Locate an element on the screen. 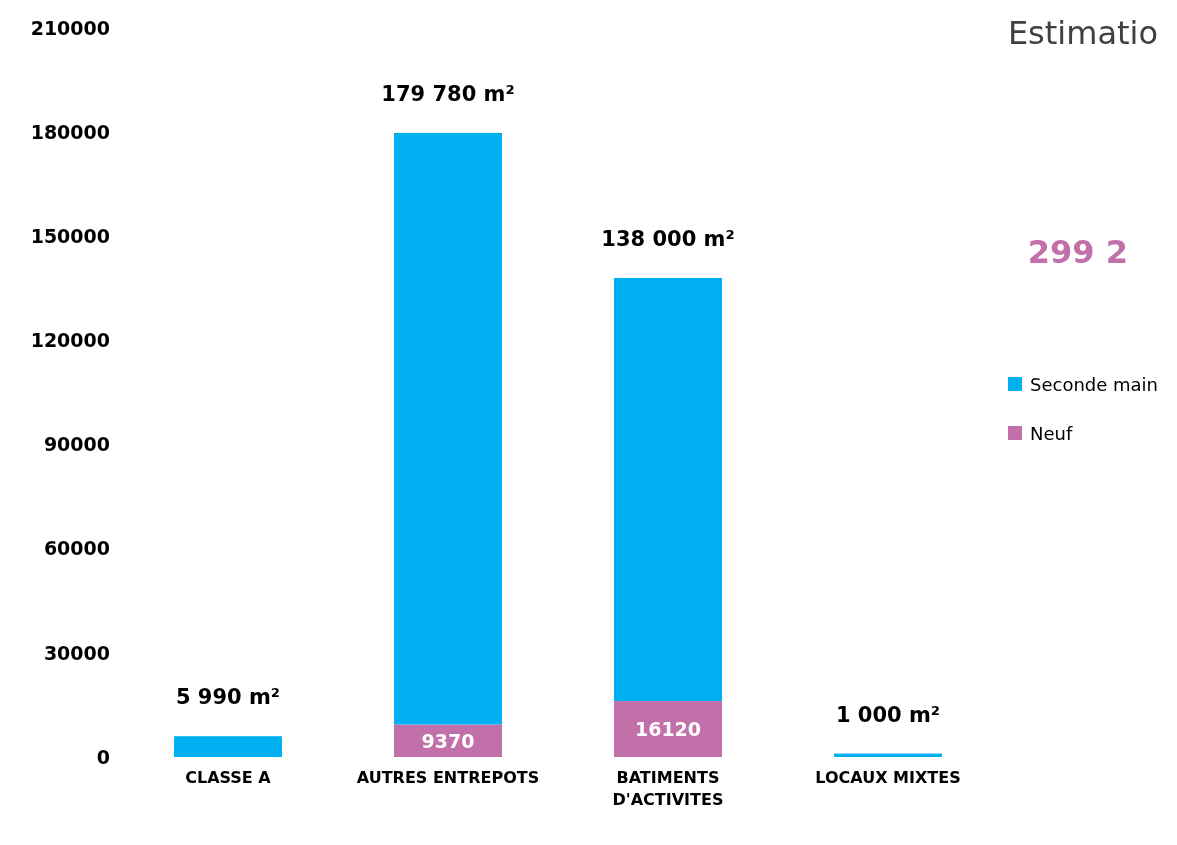 The height and width of the screenshot is (845, 1177). x-tick-label: CLASSE A is located at coordinates (228, 777).